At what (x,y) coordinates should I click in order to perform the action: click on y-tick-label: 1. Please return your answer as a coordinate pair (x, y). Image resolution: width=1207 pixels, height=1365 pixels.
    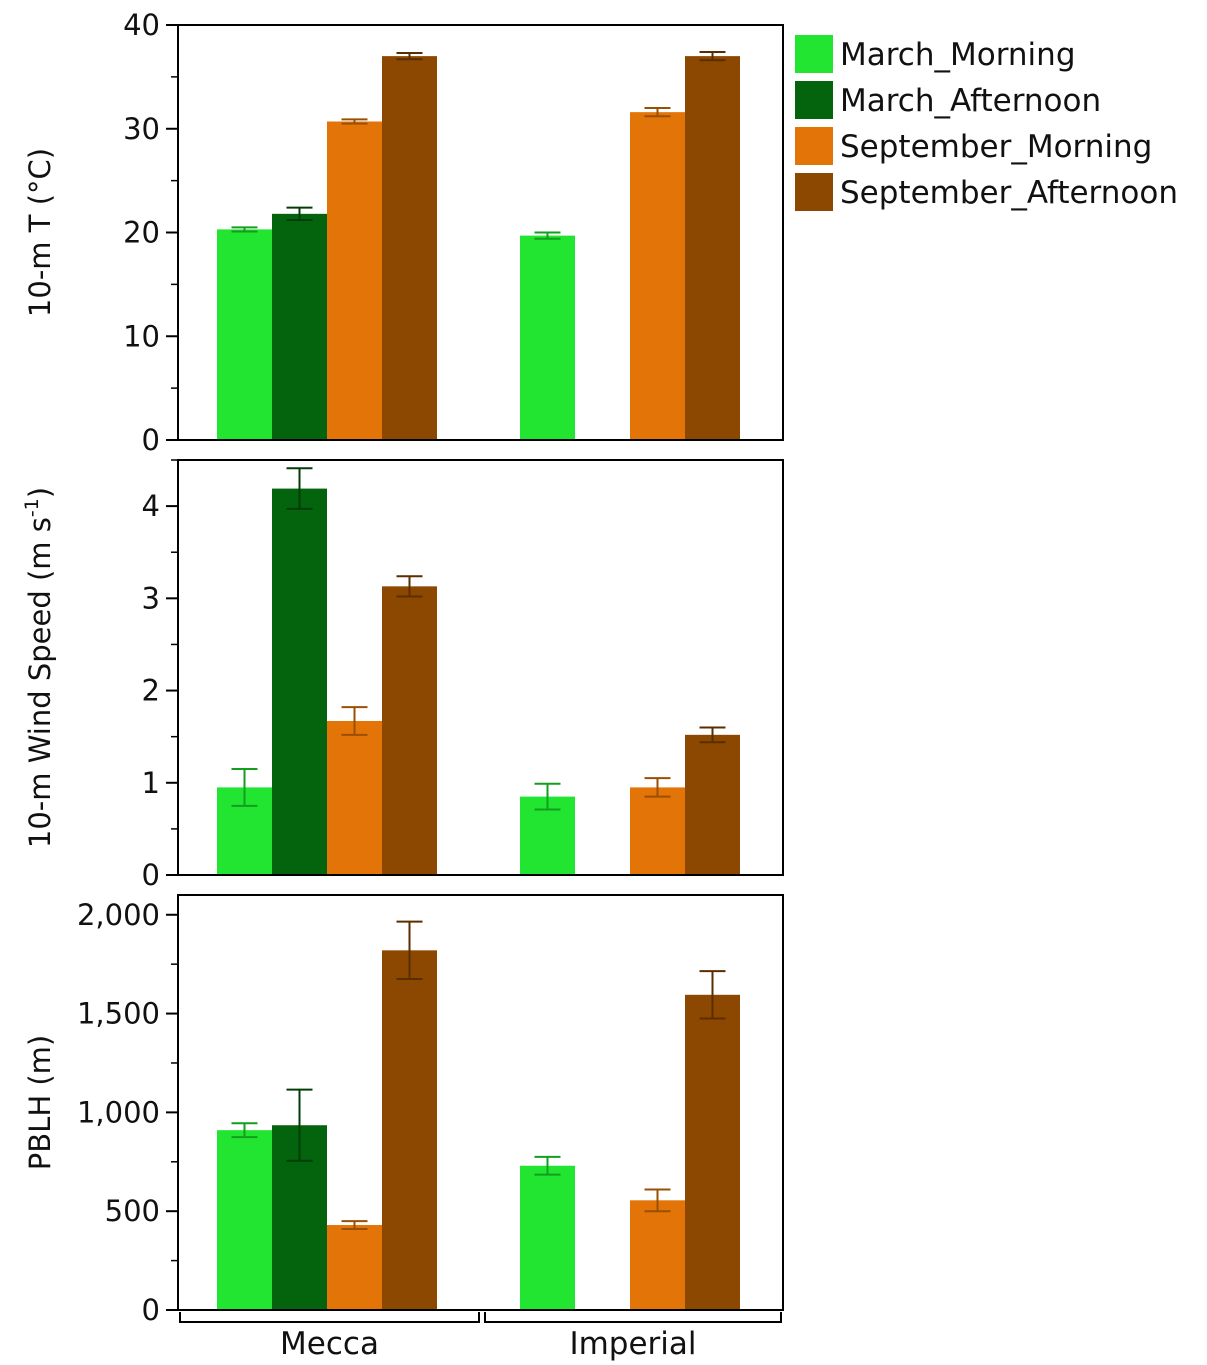
    Looking at the image, I should click on (151, 783).